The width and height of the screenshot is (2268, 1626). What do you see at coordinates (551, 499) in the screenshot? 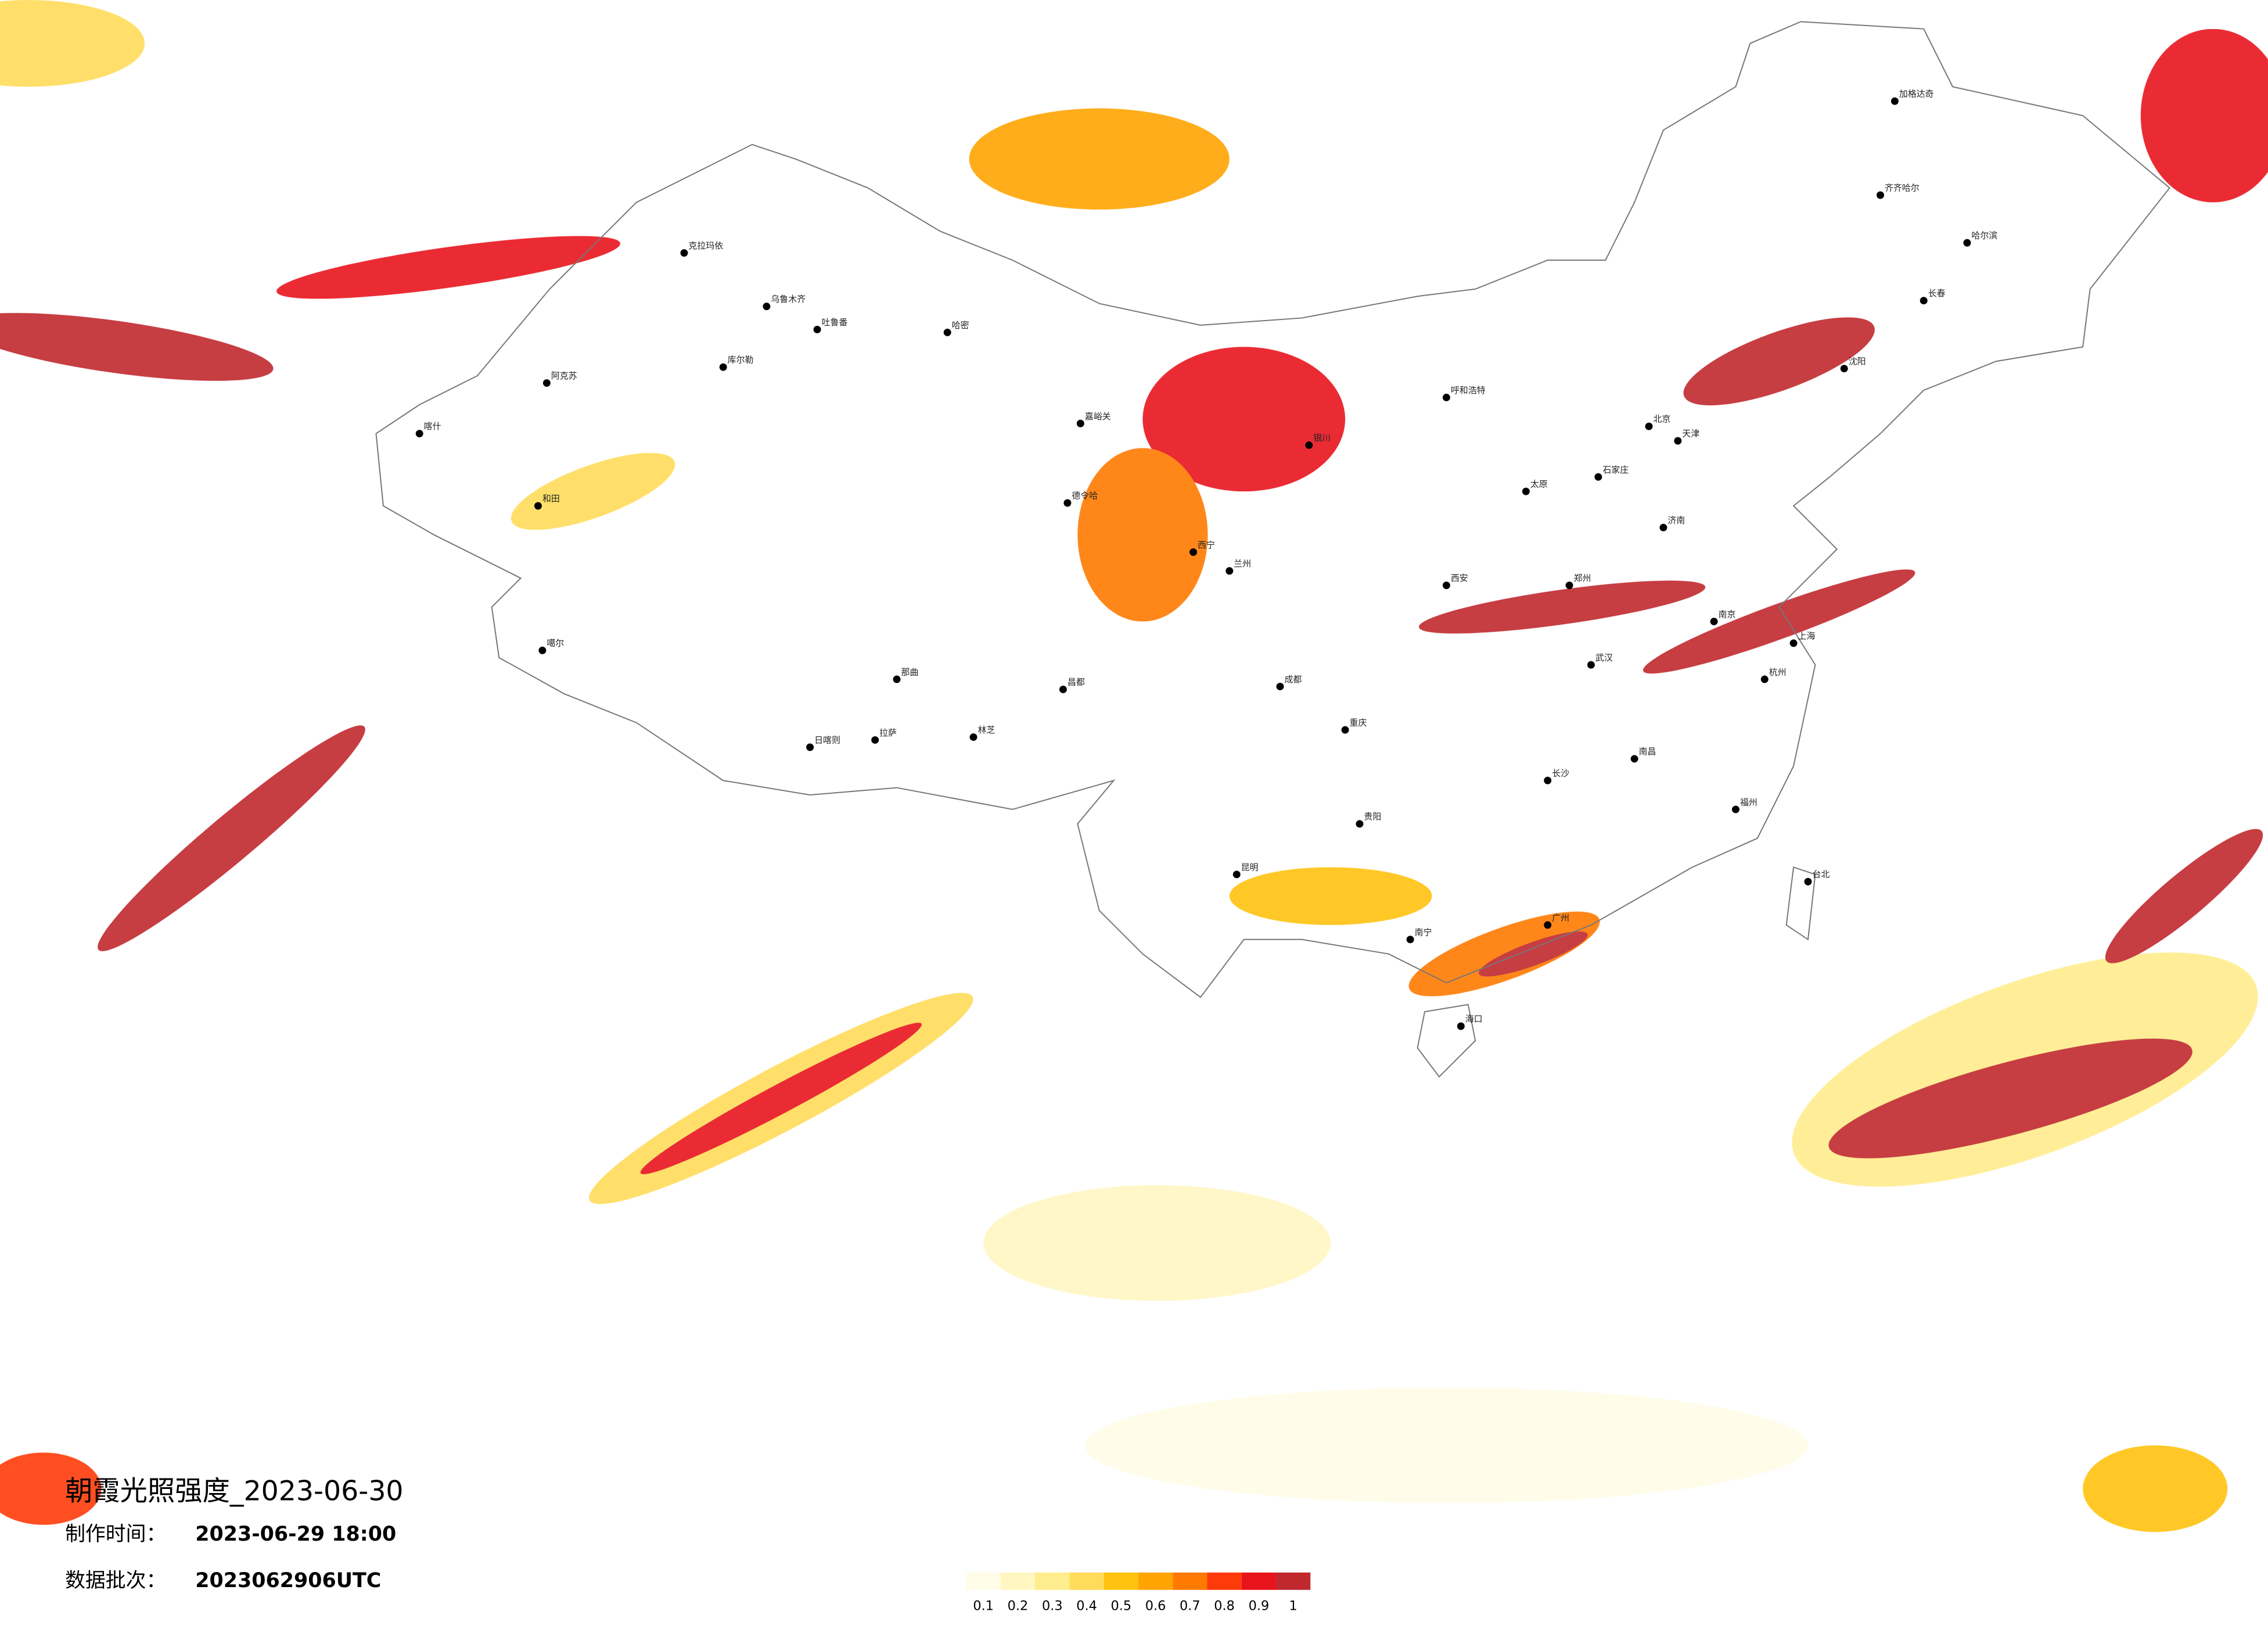
I see `city-label: 和田` at bounding box center [551, 499].